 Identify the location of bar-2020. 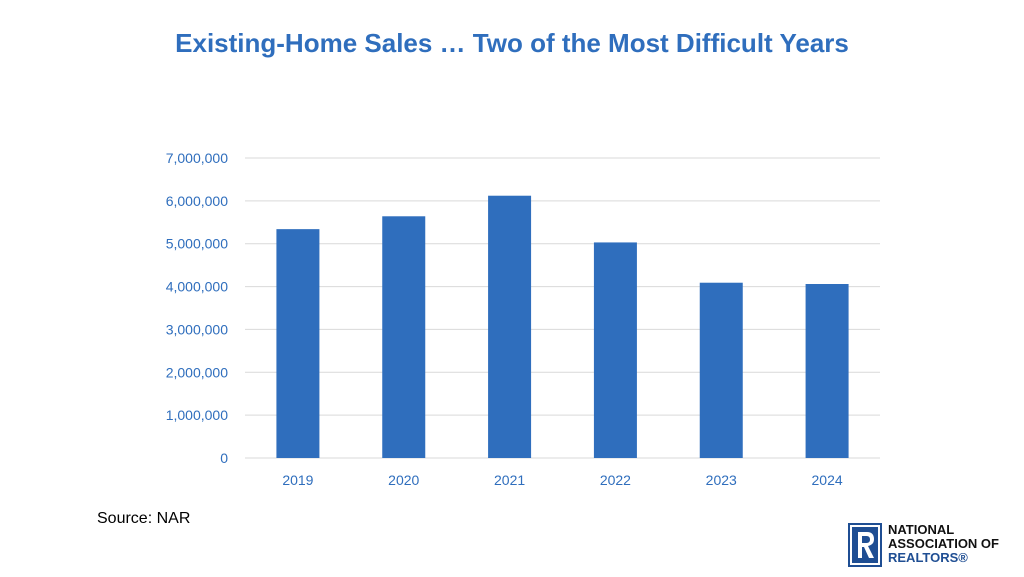
(404, 337).